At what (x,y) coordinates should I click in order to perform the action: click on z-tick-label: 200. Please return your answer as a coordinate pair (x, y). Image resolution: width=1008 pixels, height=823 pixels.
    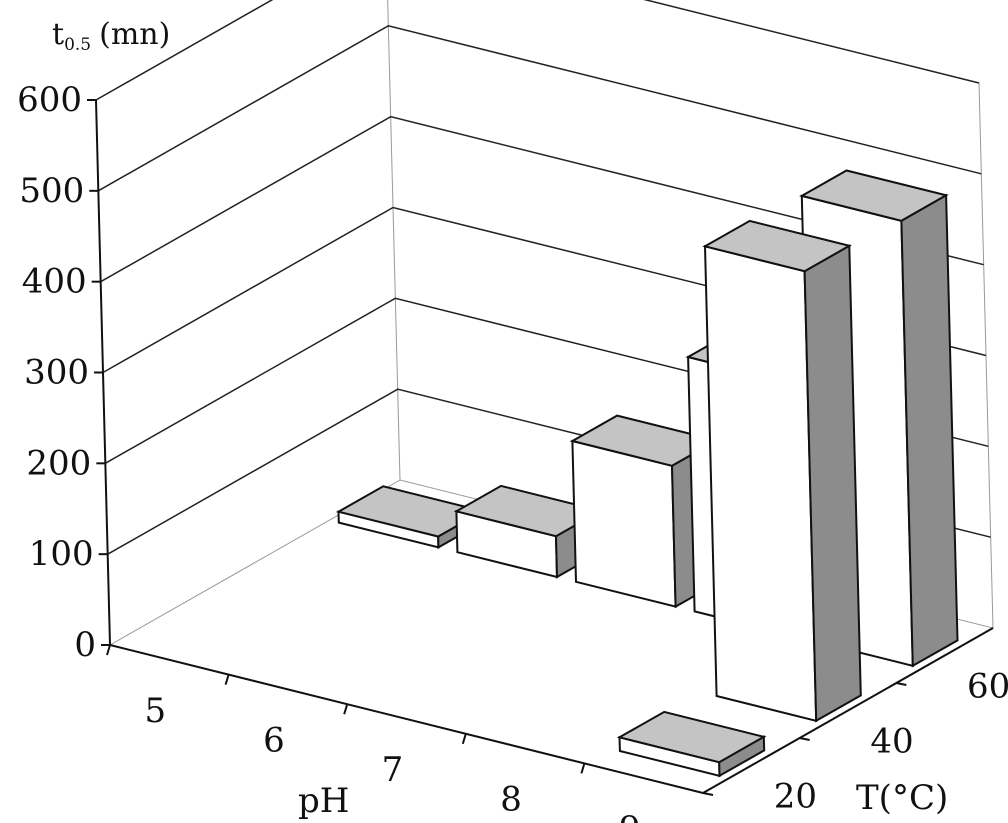
    Looking at the image, I should click on (58, 463).